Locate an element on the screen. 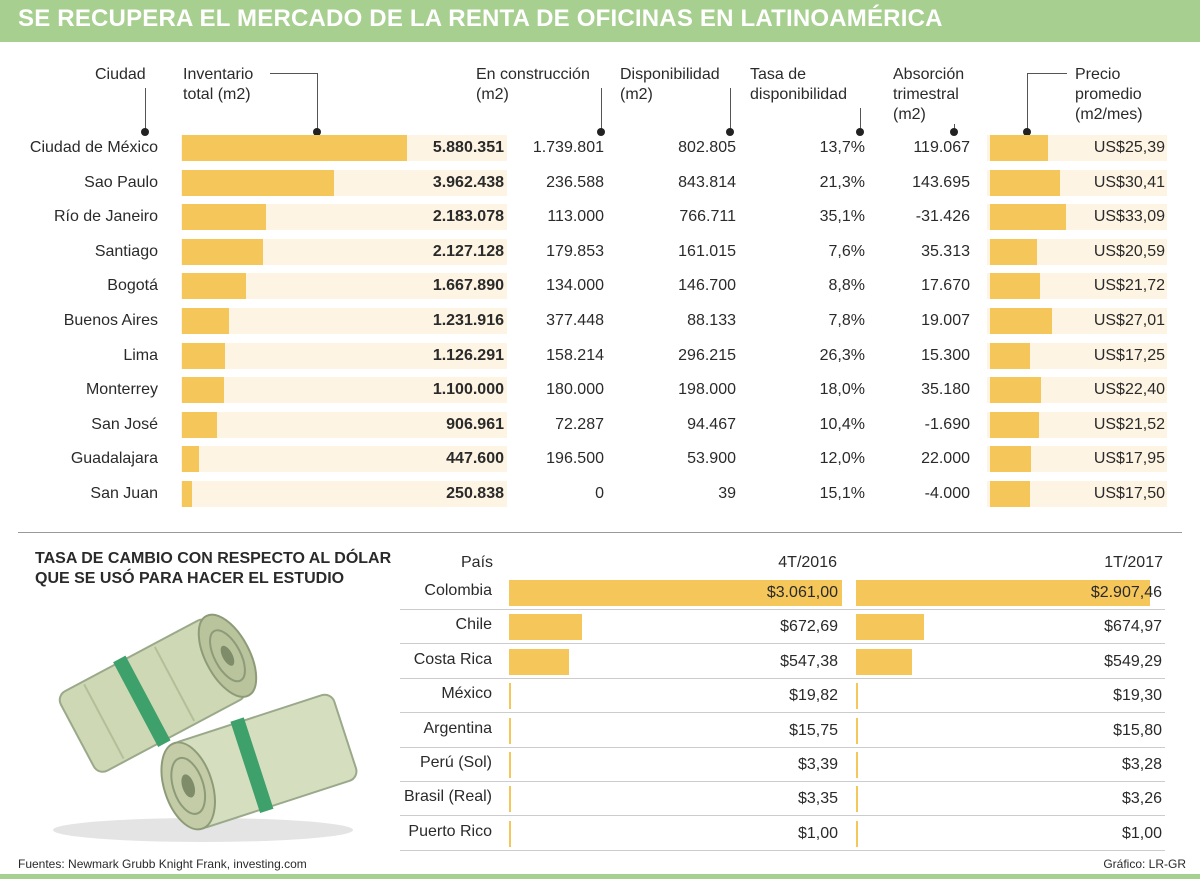  leader-inventory-v is located at coordinates (317, 102).